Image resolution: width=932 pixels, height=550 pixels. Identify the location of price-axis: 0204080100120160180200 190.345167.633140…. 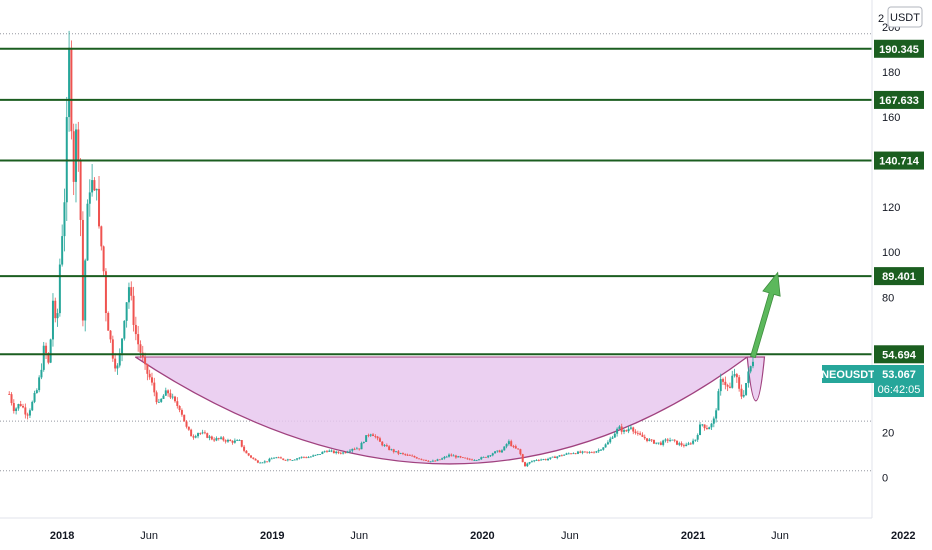
(872, 259).